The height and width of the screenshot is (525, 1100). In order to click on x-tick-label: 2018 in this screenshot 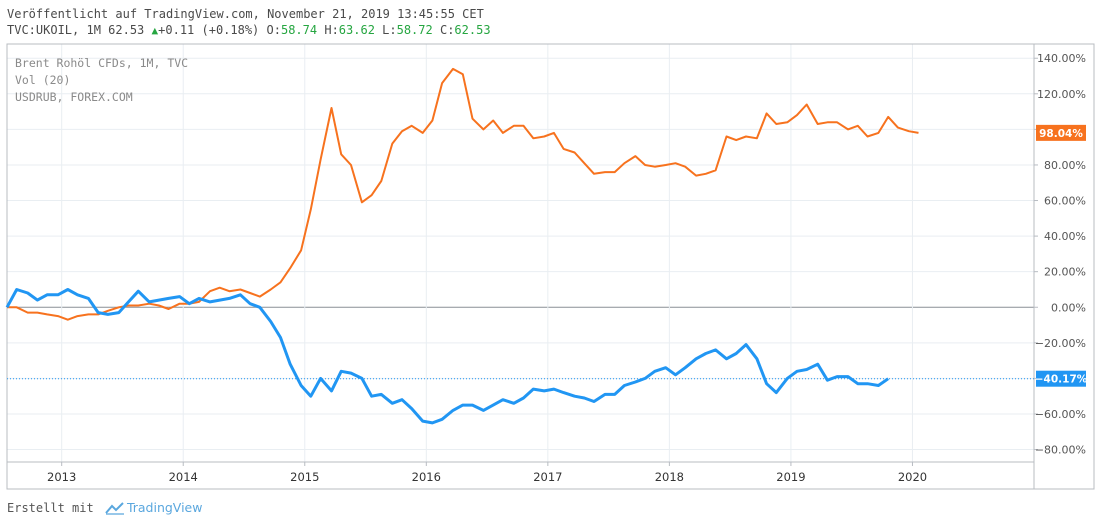, I will do `click(669, 477)`.